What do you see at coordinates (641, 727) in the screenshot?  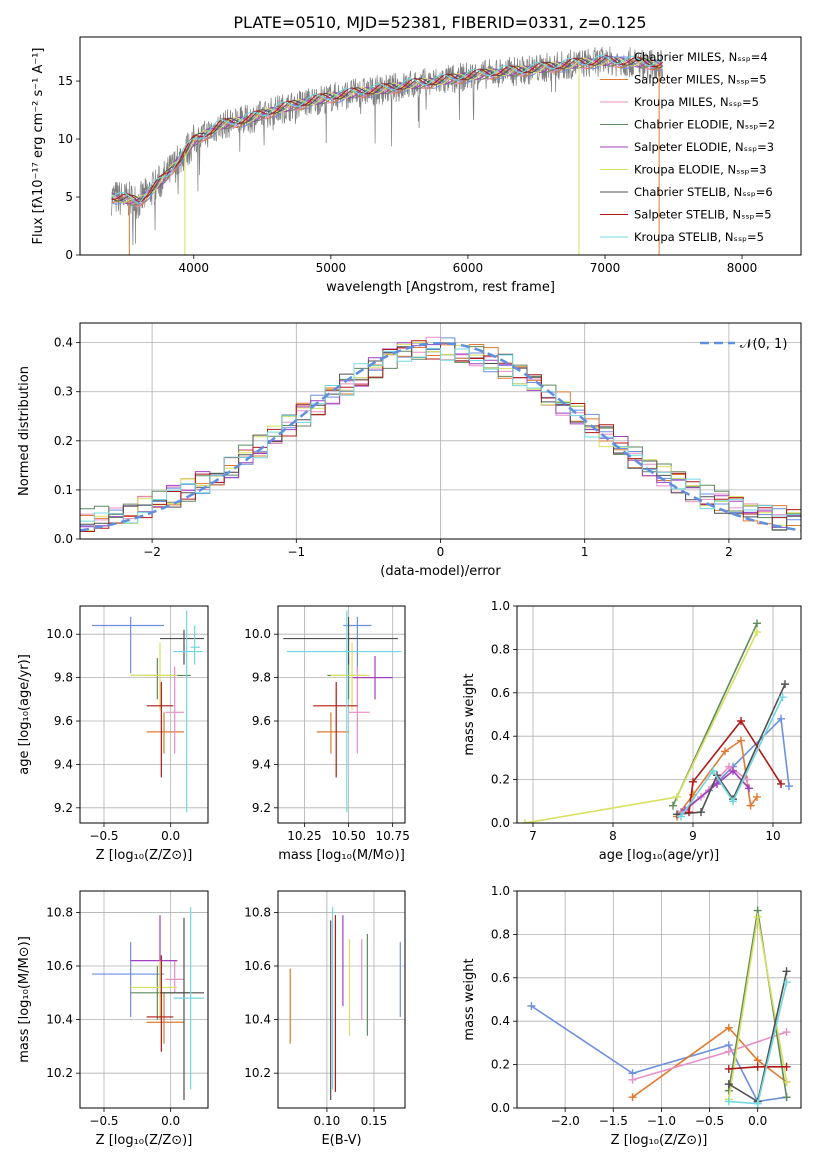 I see `mass-weight-line-c6` at bounding box center [641, 727].